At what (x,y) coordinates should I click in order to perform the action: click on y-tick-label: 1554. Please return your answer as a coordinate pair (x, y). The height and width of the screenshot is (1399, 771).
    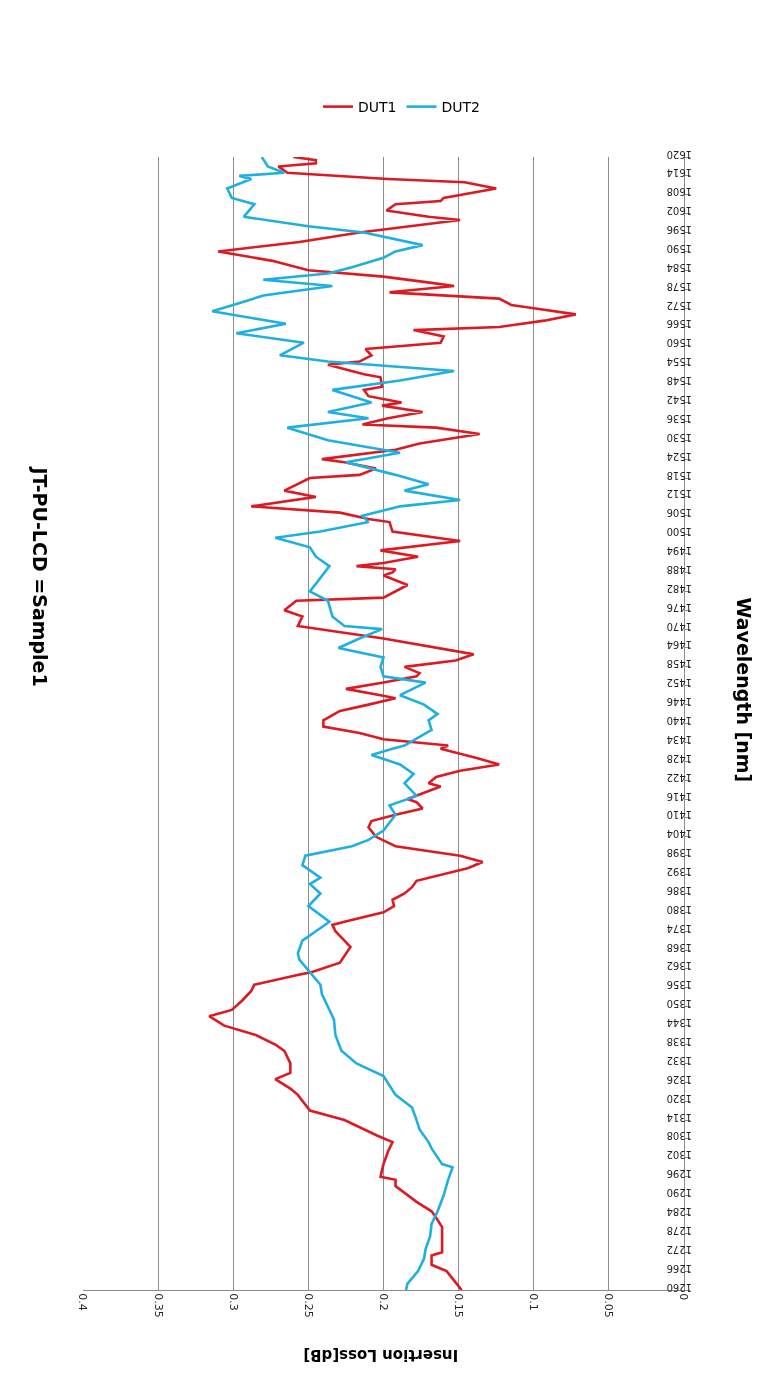
    Looking at the image, I should click on (679, 362).